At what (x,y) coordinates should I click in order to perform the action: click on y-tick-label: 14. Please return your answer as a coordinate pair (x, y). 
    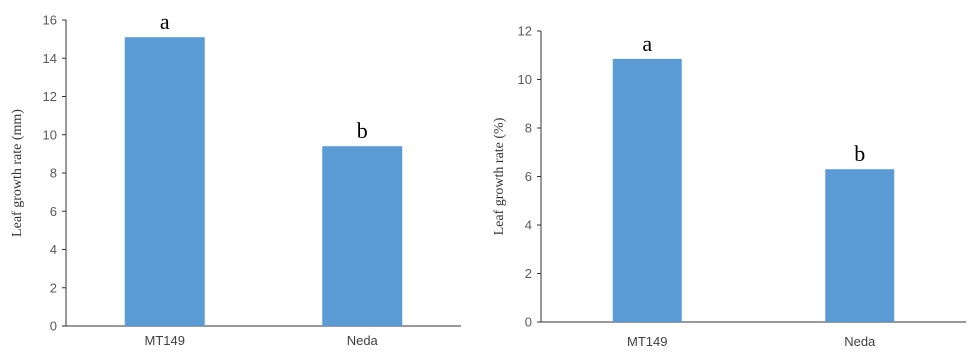
    Looking at the image, I should click on (50, 58).